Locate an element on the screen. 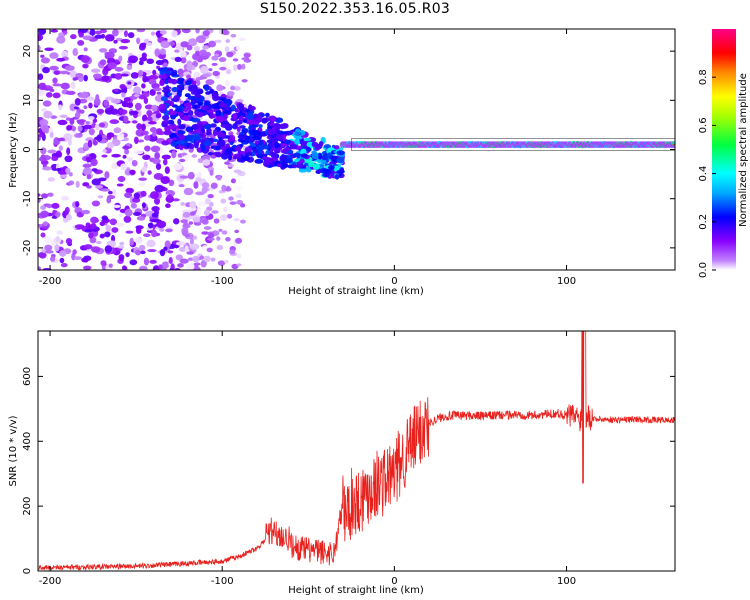 This screenshot has height=600, width=750. spectrogram-x-tick-label: -100 is located at coordinates (222, 281).